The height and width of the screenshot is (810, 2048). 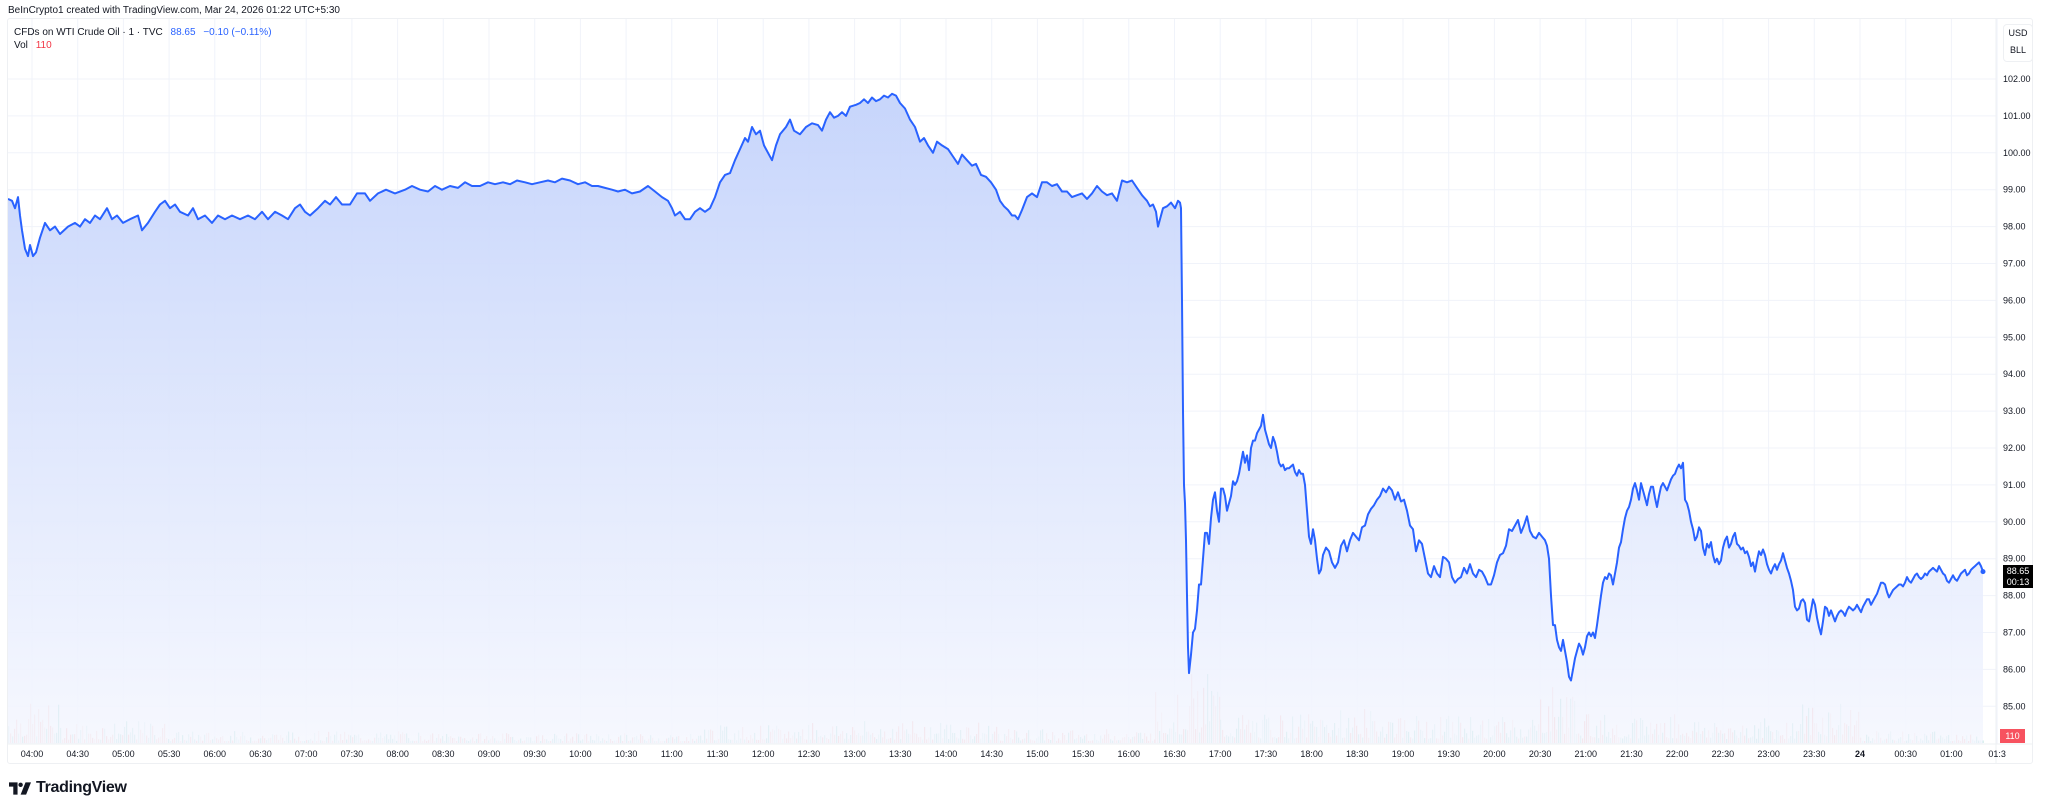 I want to click on time-tick: 11:00, so click(x=672, y=754).